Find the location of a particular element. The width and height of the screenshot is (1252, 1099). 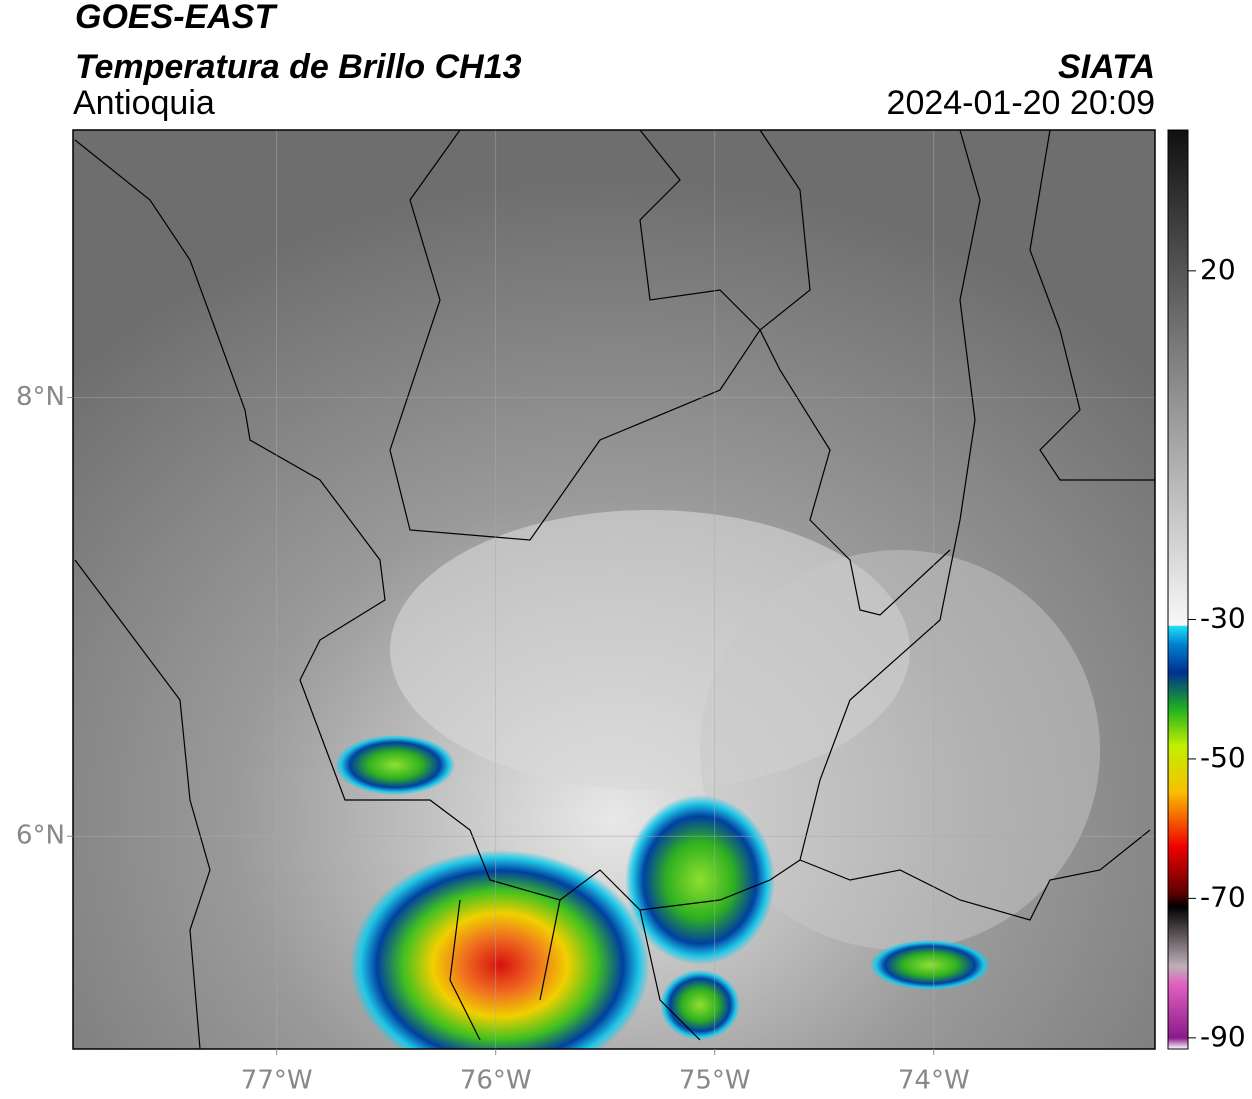

x-tick-label: 76°W is located at coordinates (496, 1081).